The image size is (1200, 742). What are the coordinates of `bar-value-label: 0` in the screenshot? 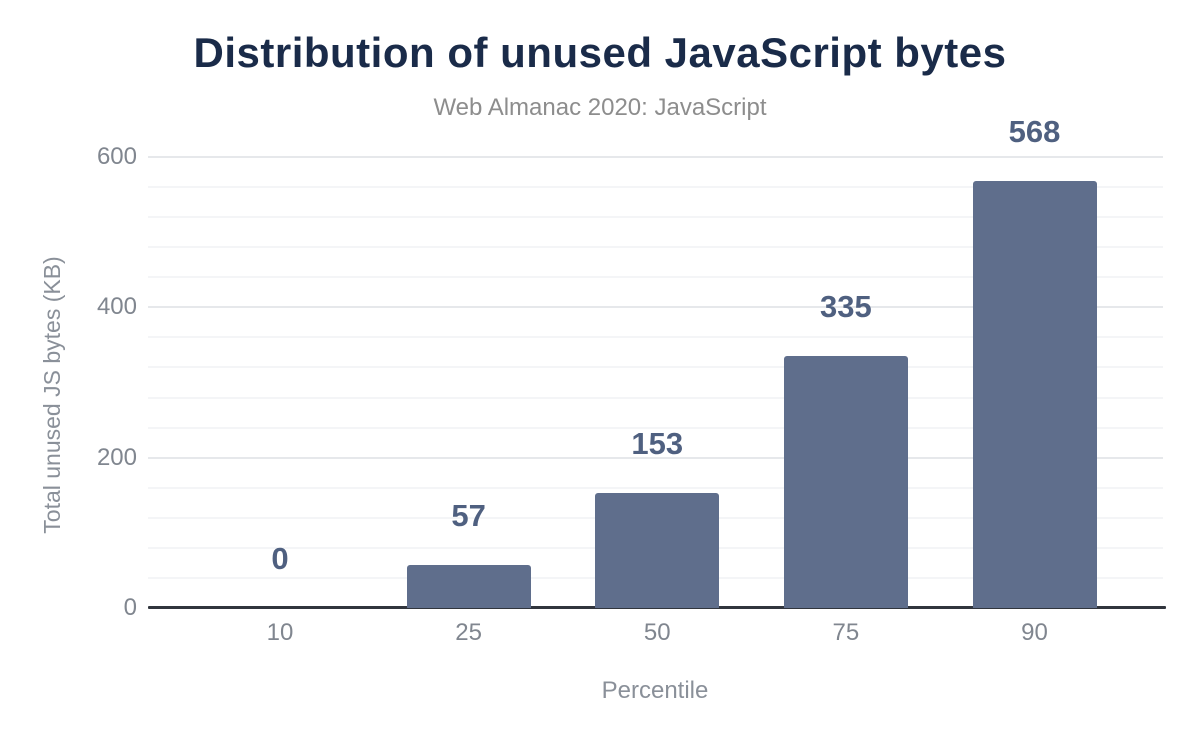 It's located at (280, 558).